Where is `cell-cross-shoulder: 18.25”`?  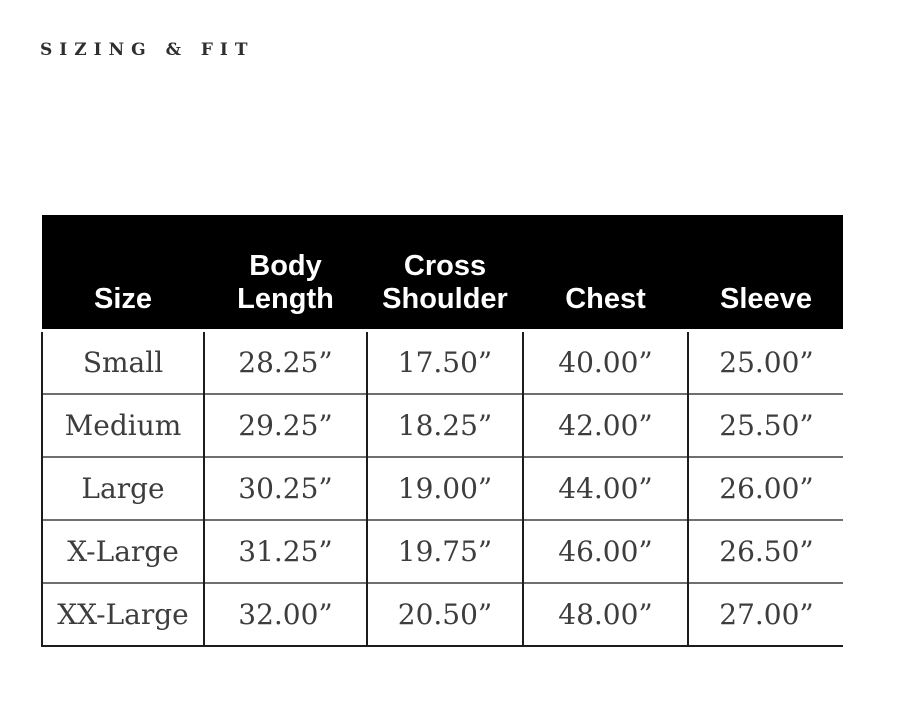 cell-cross-shoulder: 18.25” is located at coordinates (444, 425).